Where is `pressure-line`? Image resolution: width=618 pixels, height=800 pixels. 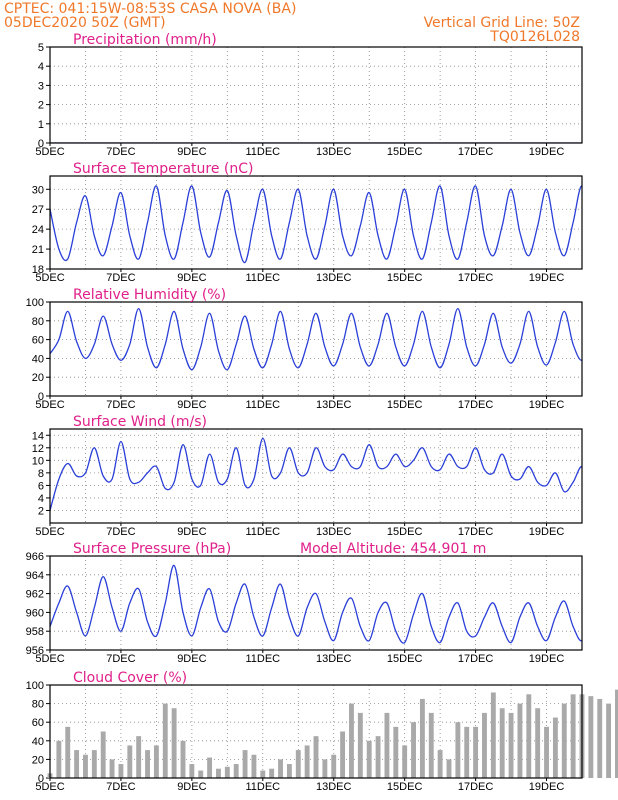 pressure-line is located at coordinates (316, 604).